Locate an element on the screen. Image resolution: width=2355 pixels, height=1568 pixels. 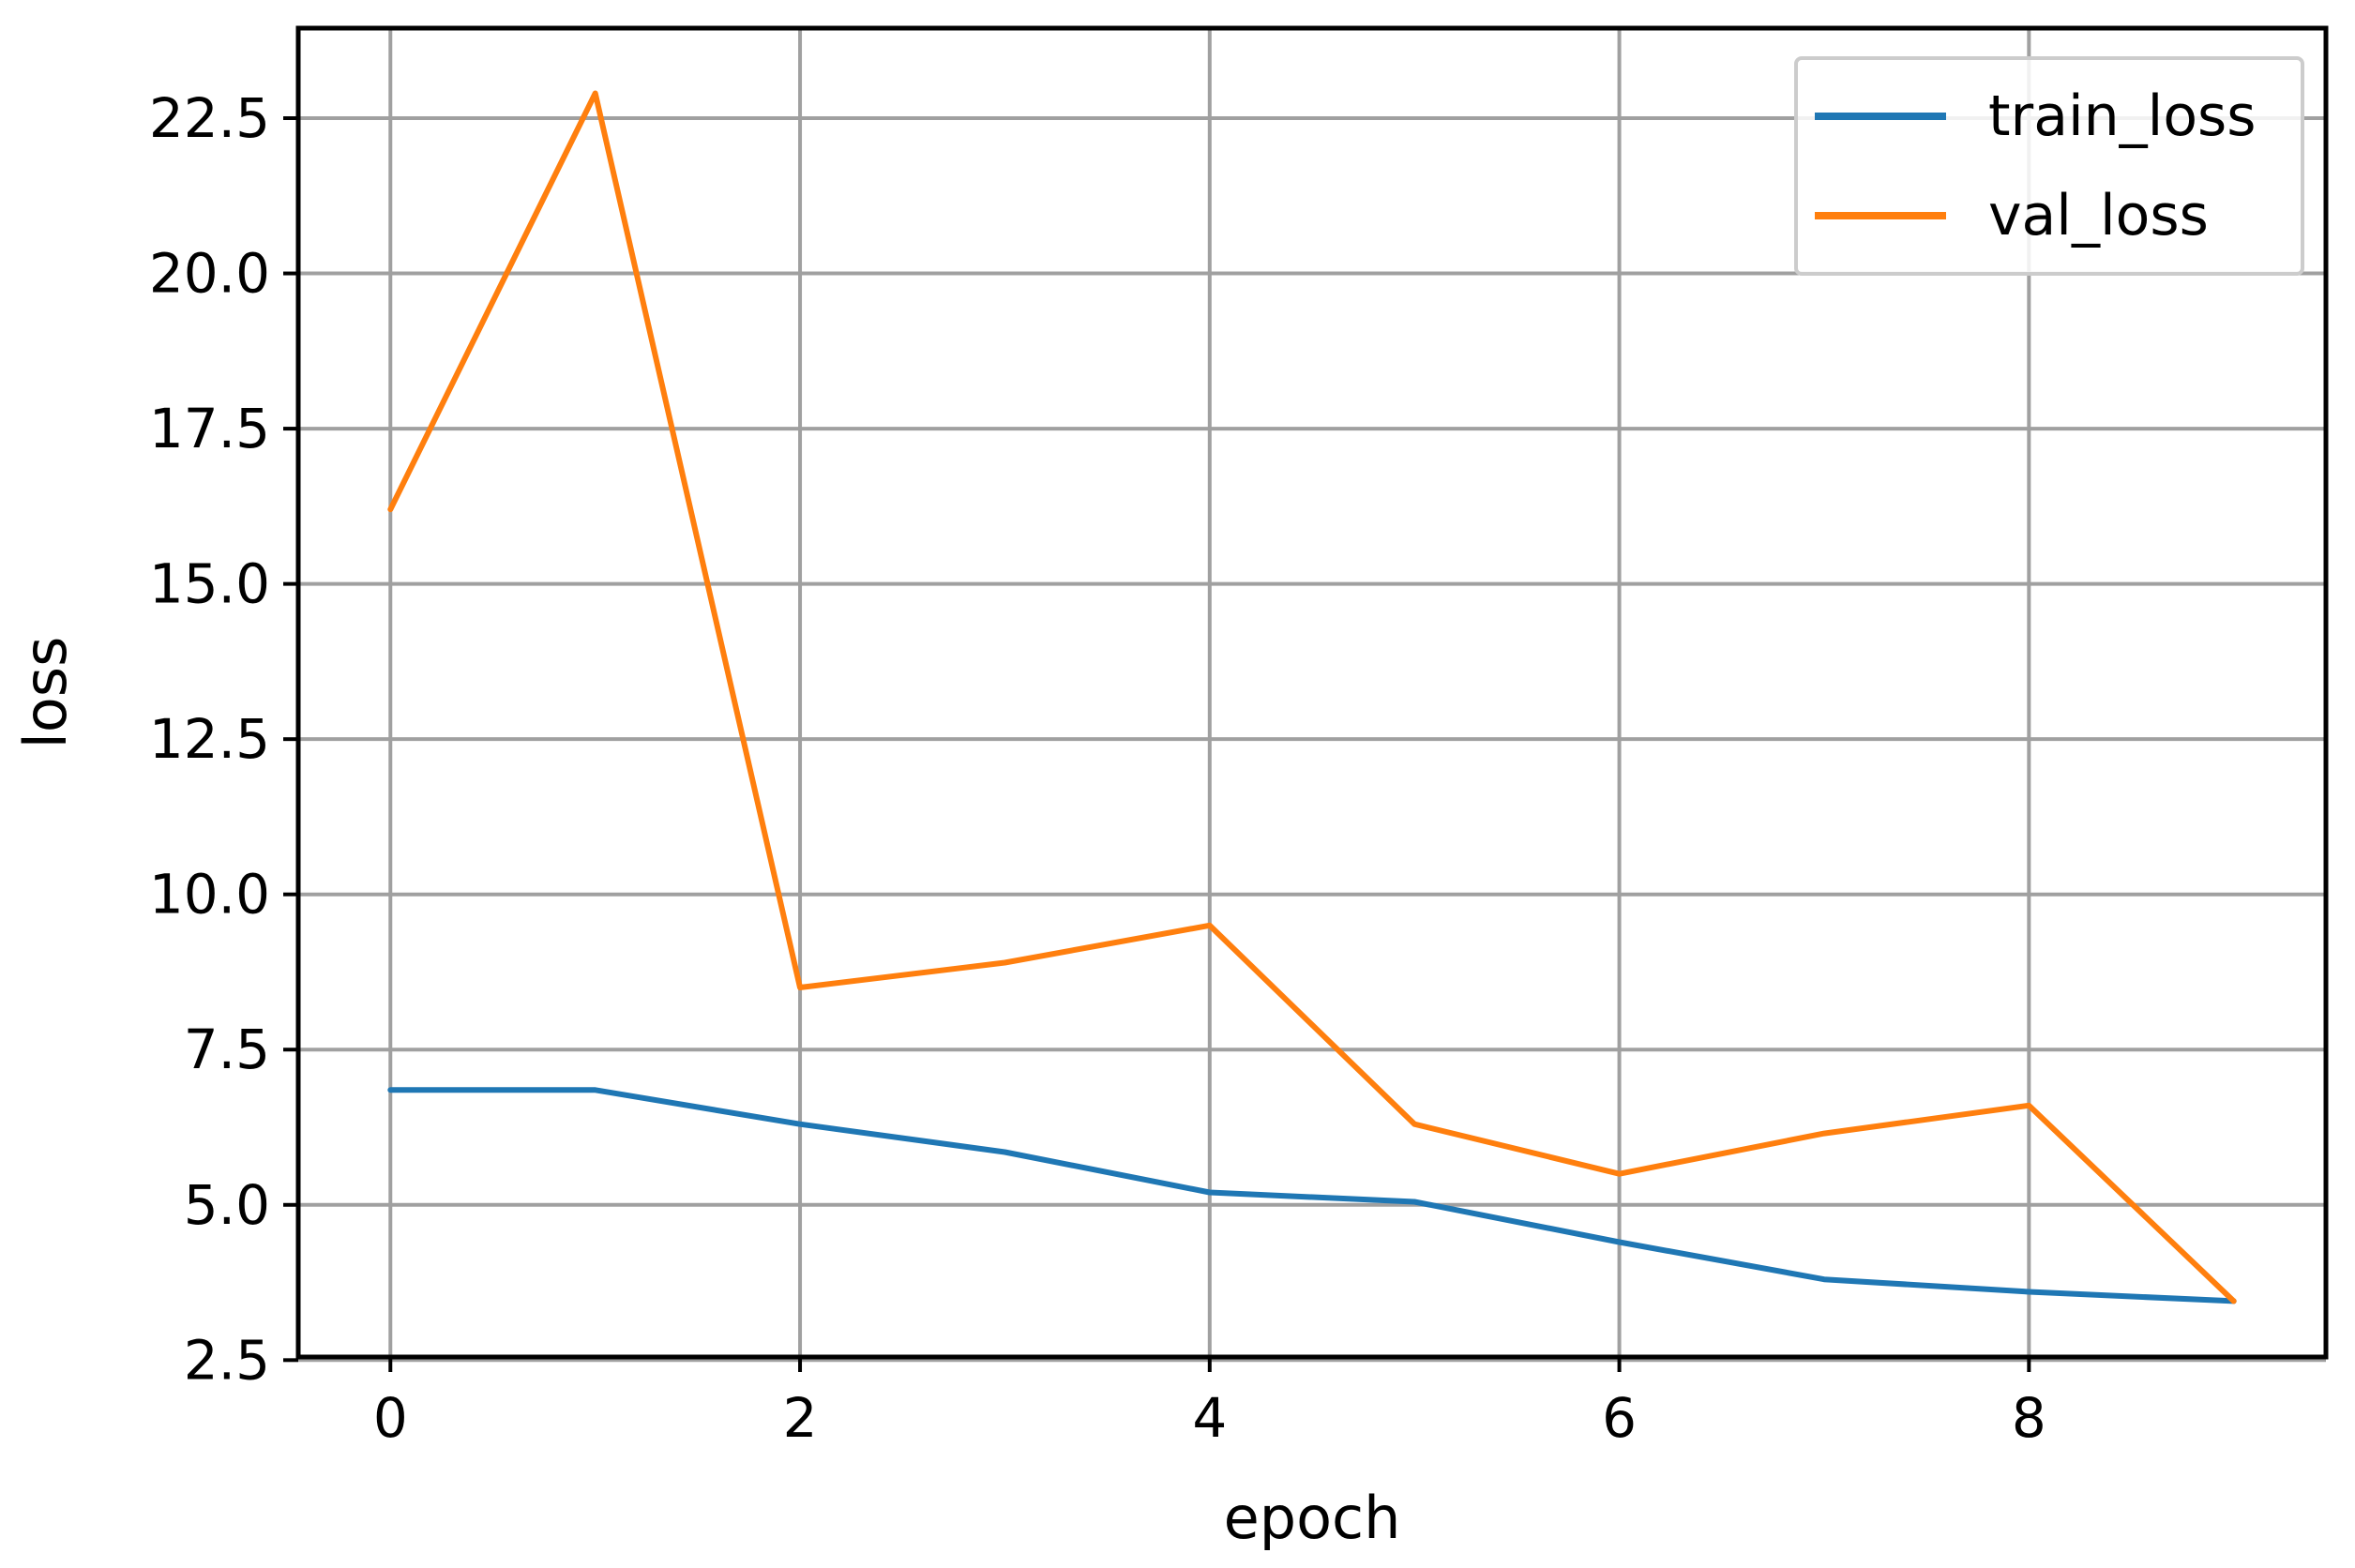
x-tick-label: 4 is located at coordinates (1209, 1418).